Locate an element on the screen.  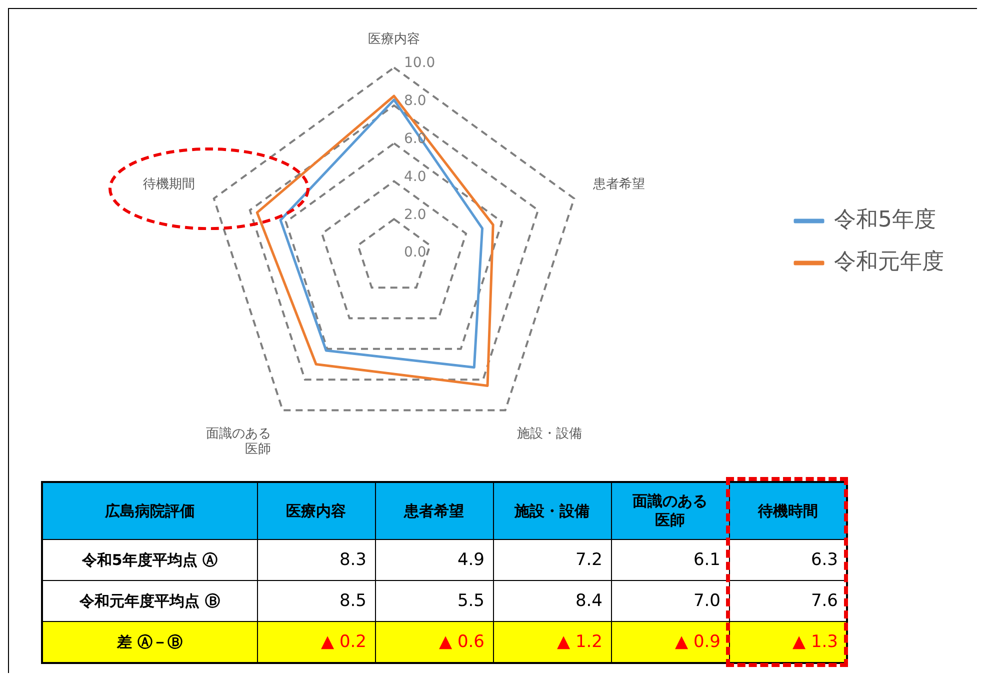
category-label: 患者希望 is located at coordinates (434, 511).